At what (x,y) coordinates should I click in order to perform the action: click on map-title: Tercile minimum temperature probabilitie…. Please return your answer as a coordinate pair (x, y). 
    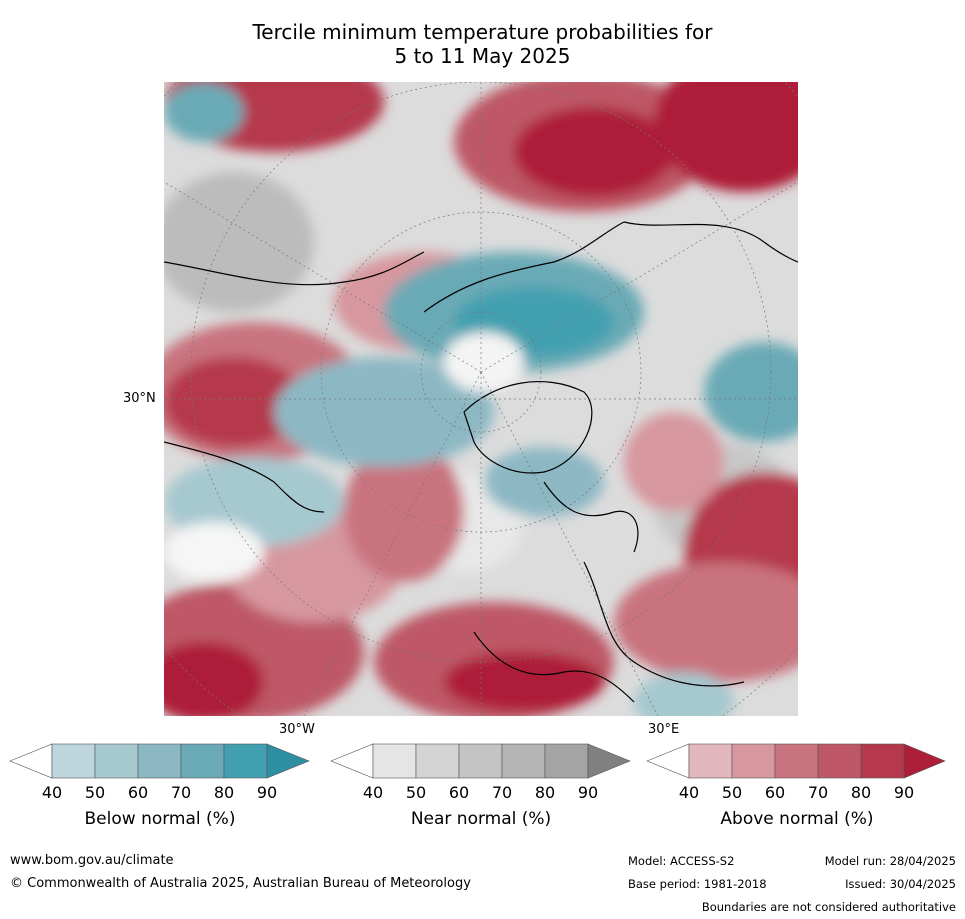
    Looking at the image, I should click on (482, 44).